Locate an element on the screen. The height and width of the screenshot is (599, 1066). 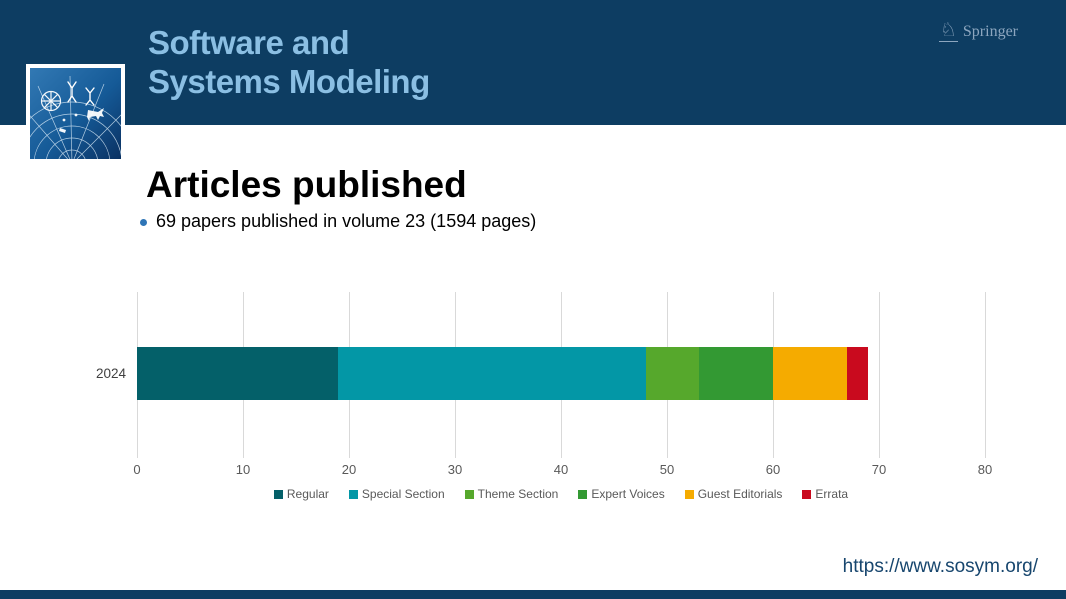
legend-item-theme-section: Theme Section is located at coordinates (511, 494).